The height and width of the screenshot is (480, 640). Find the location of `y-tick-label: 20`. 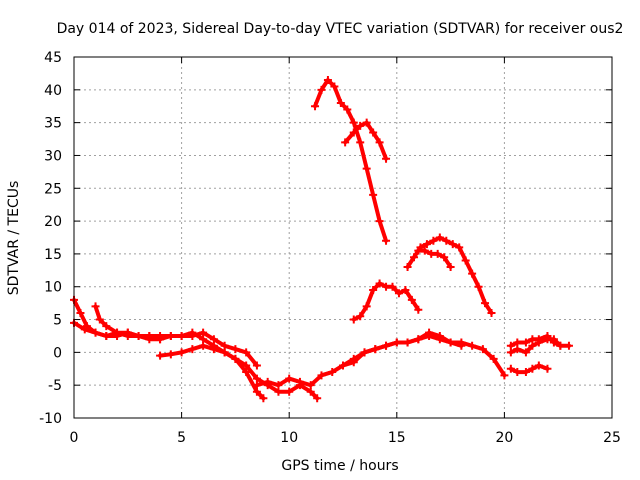

y-tick-label: 20 is located at coordinates (53, 222).